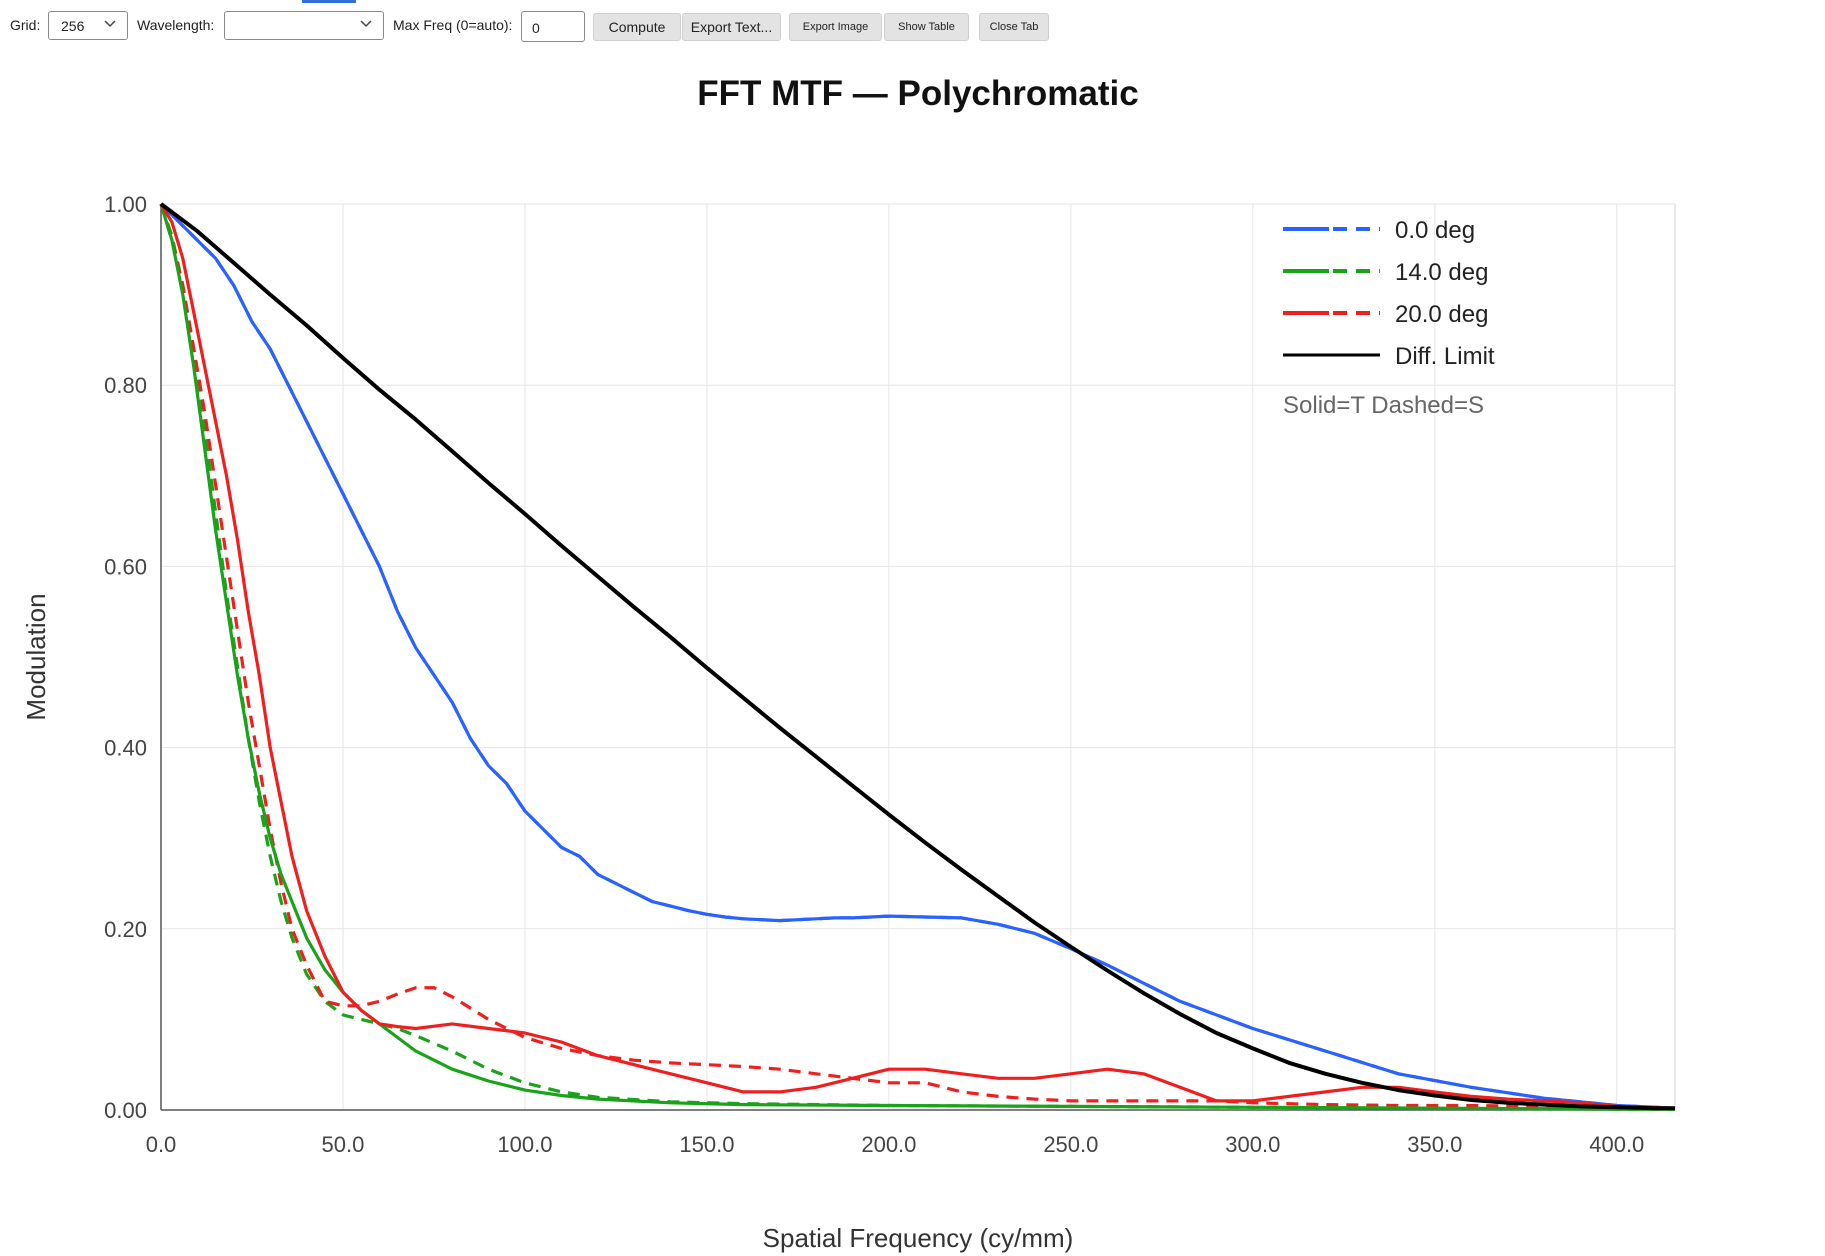 The height and width of the screenshot is (1256, 1825). Describe the element at coordinates (176, 25) in the screenshot. I see `wavelength-label: Wavelength:` at that location.